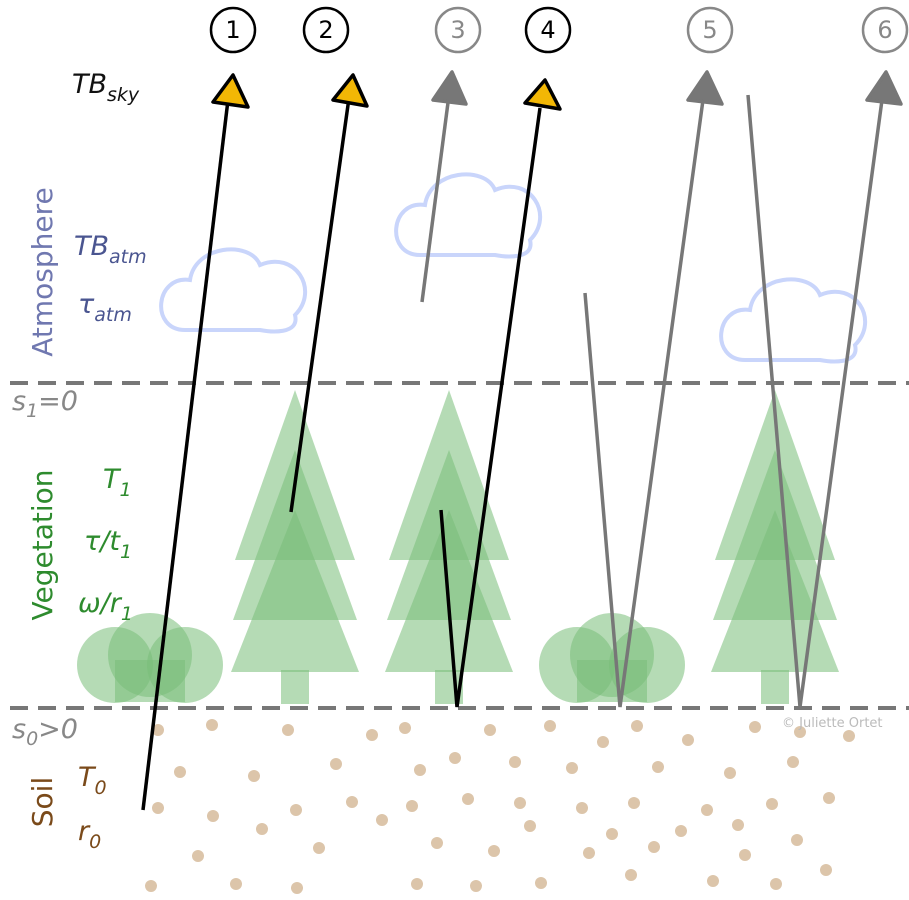 Image resolution: width=909 pixels, height=900 pixels. Describe the element at coordinates (102, 541) in the screenshot. I see `label: τ/t` at that location.